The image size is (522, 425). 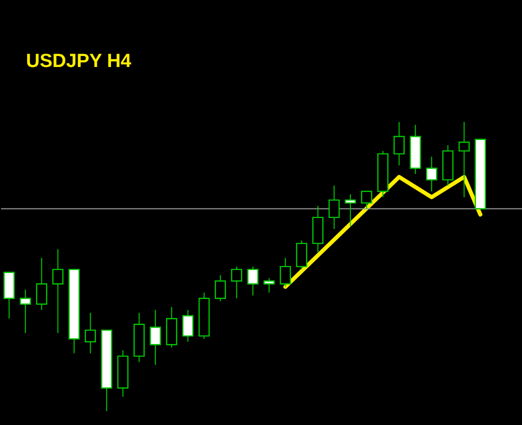 What do you see at coordinates (79, 61) in the screenshot?
I see `chart-title: USDJPY H4` at bounding box center [79, 61].